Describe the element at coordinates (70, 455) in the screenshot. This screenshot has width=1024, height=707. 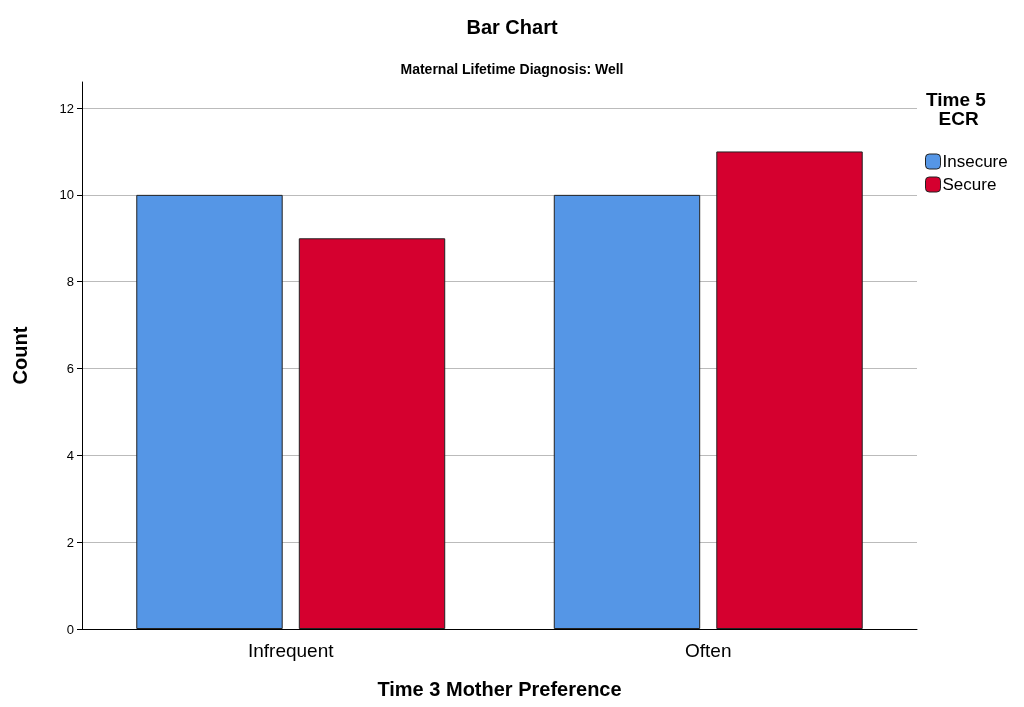
I see `y-tick-label: 4` at that location.